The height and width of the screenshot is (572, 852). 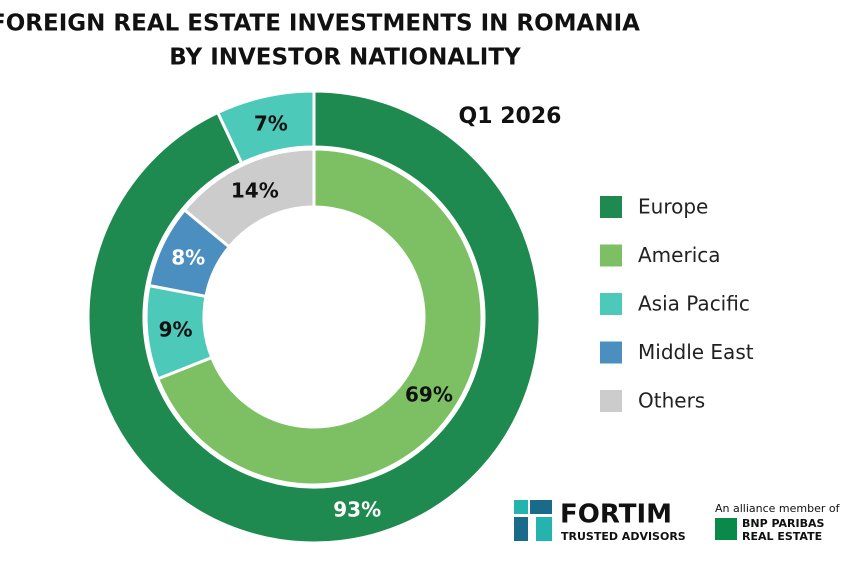 I want to click on fortim-logo: FORTIM TRUSTED ADVISORS, so click(x=600, y=521).